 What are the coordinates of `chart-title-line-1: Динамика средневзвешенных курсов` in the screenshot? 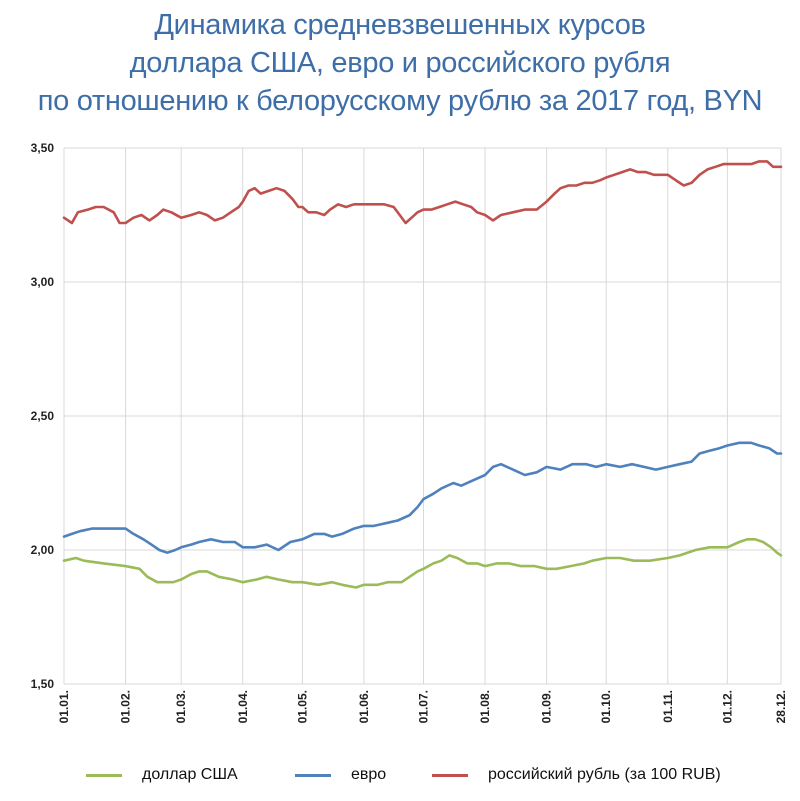 It's located at (400, 25).